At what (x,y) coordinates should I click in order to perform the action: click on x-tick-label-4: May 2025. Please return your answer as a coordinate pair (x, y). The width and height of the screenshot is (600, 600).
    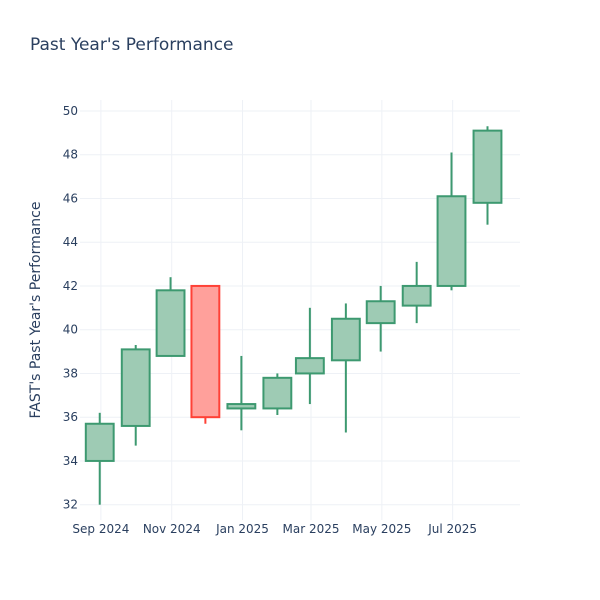
    Looking at the image, I should click on (381, 529).